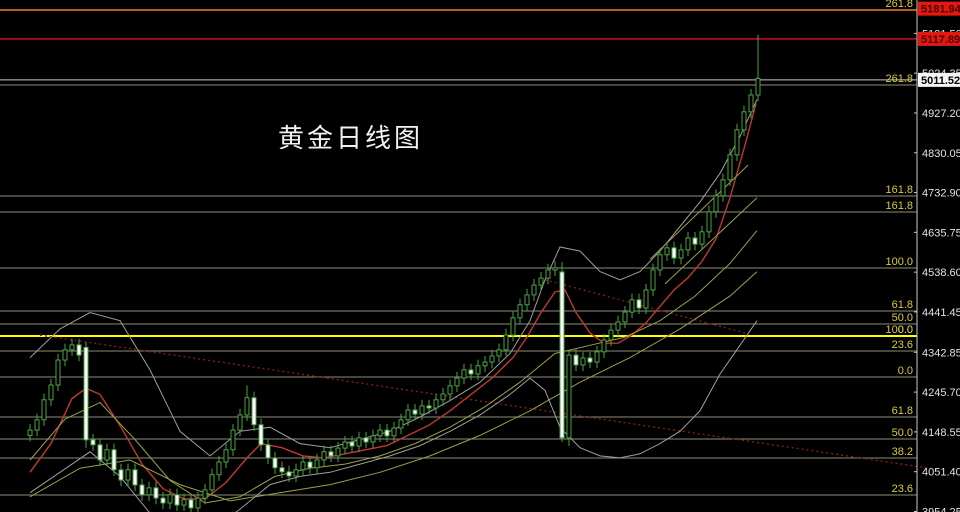 This screenshot has height=512, width=960. I want to click on price-box-value: 5181.94, so click(940, 10).